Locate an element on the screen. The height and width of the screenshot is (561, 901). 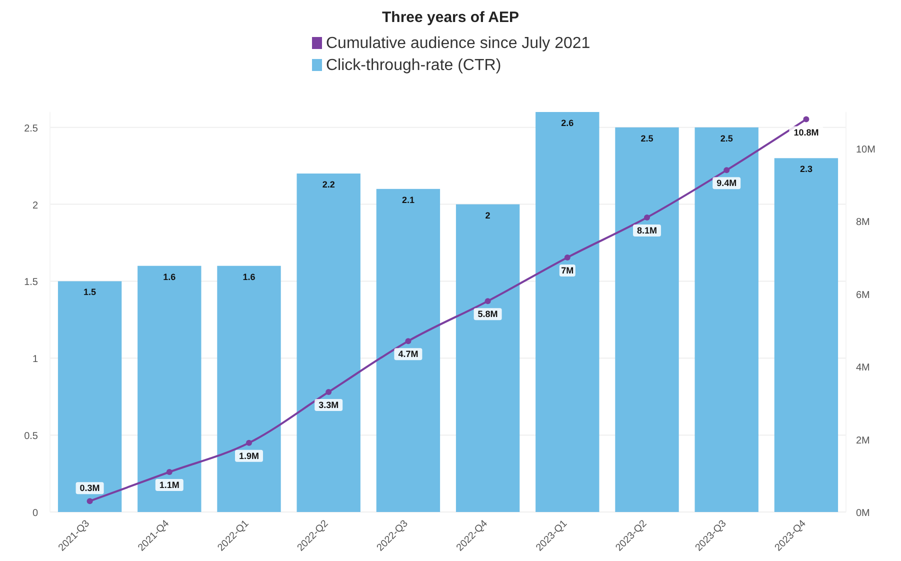
y-tick-label: 1 is located at coordinates (35, 360).